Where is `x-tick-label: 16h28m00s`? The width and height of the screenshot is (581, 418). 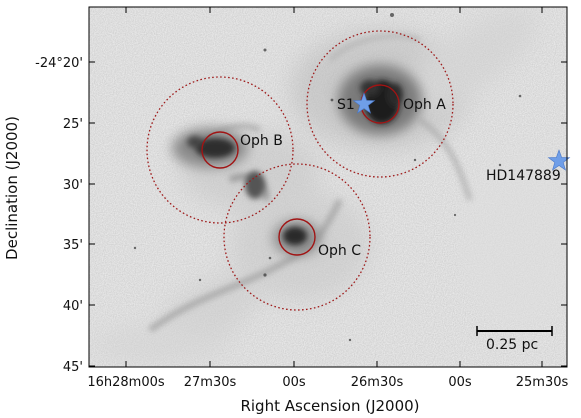 x-tick-label: 16h28m00s is located at coordinates (126, 382).